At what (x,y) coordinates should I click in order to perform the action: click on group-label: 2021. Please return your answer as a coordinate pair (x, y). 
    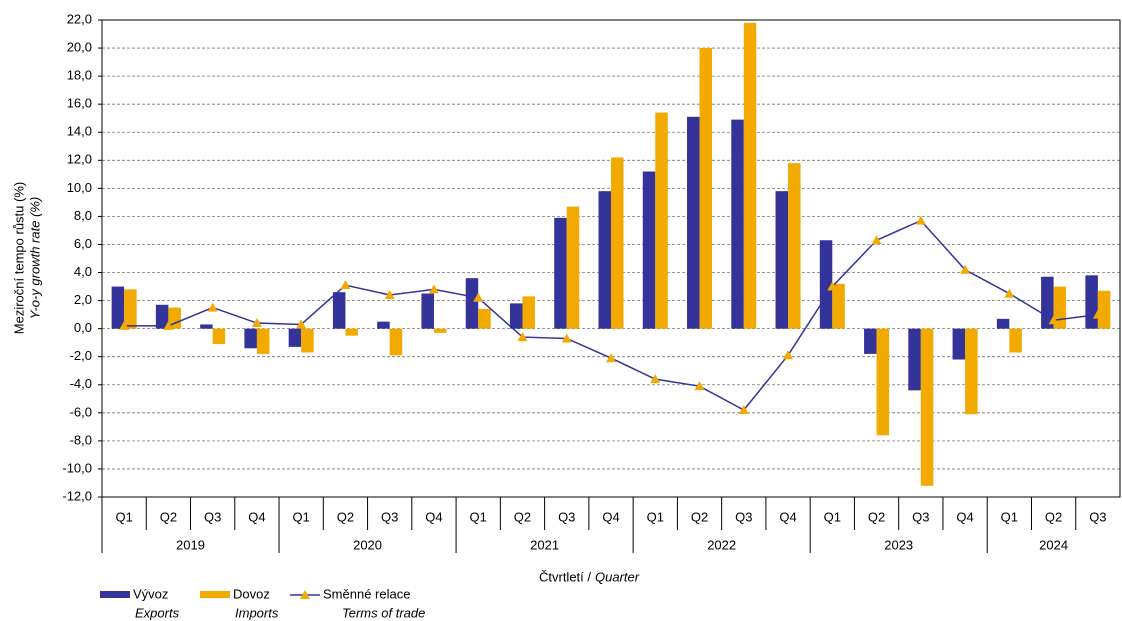
    Looking at the image, I should click on (544, 544).